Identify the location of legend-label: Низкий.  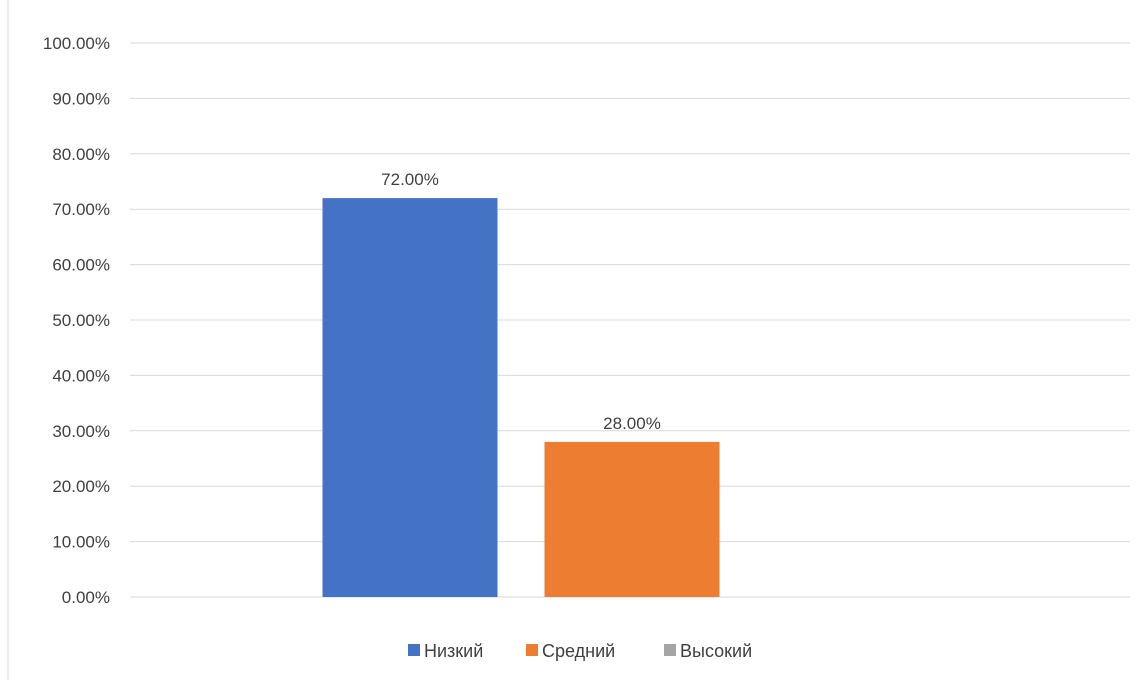
(453, 651).